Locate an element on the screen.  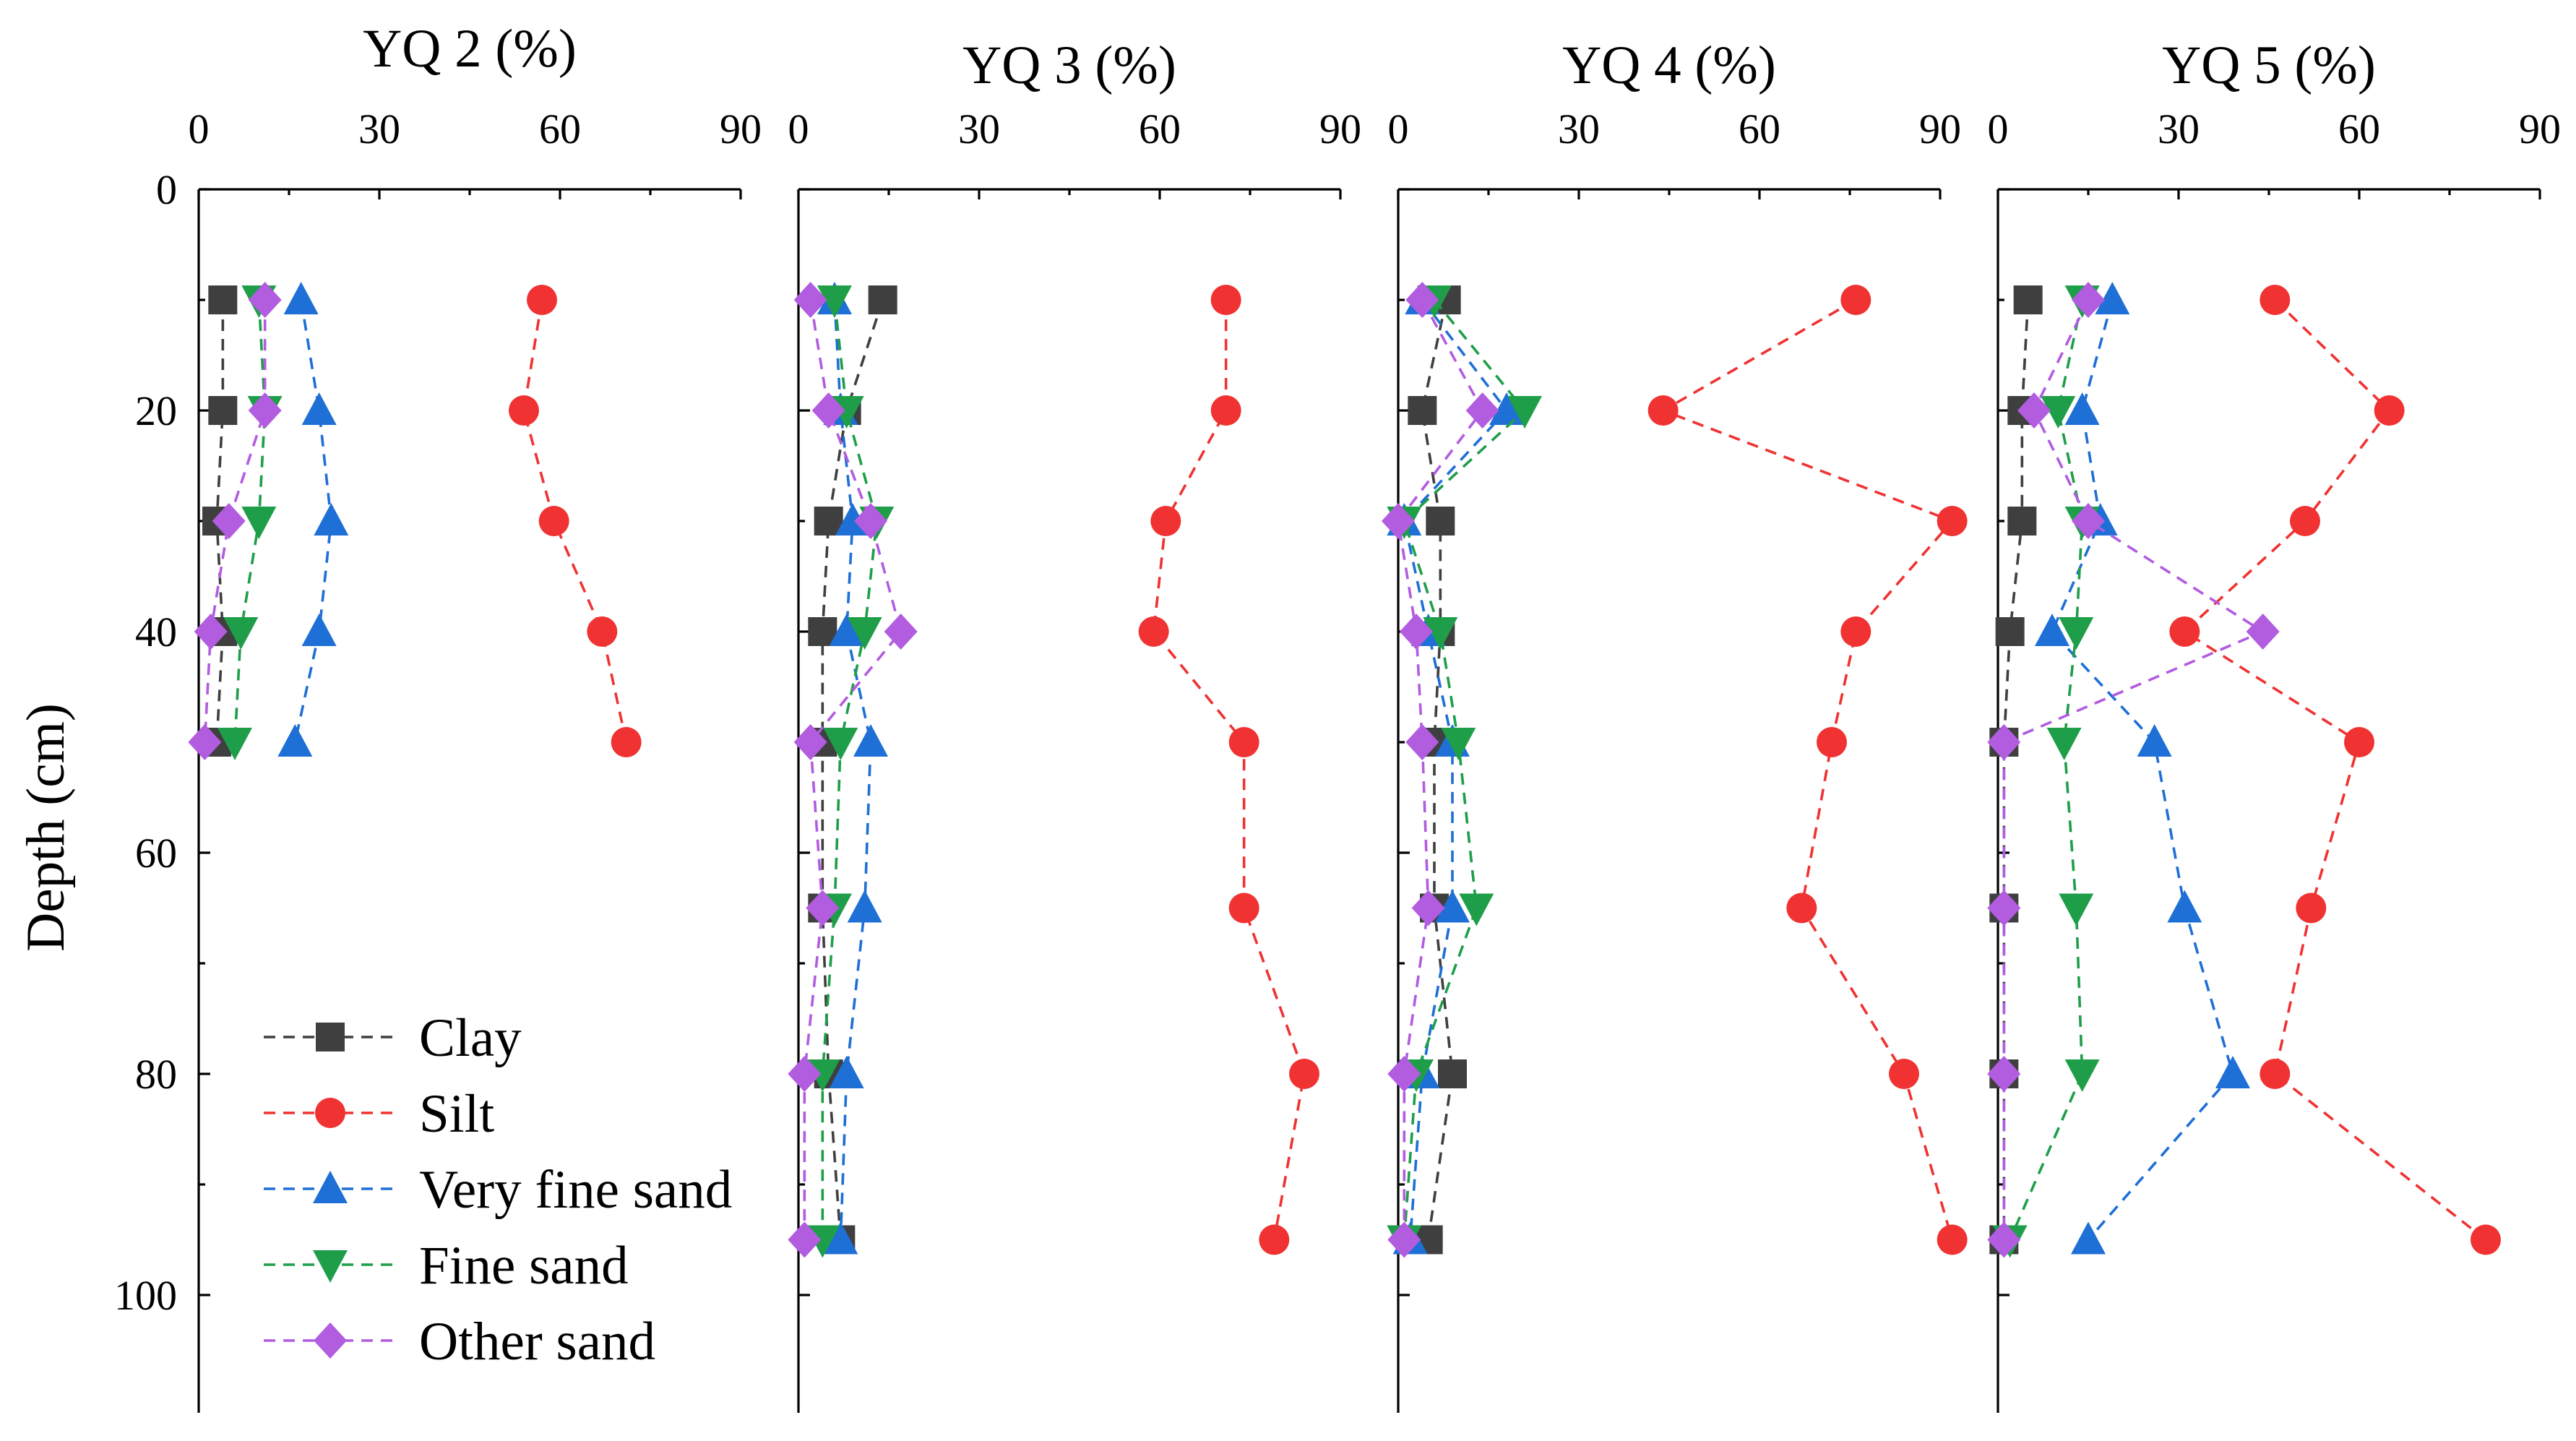
panel-4-series-other-sand-line is located at coordinates (2134, 769).